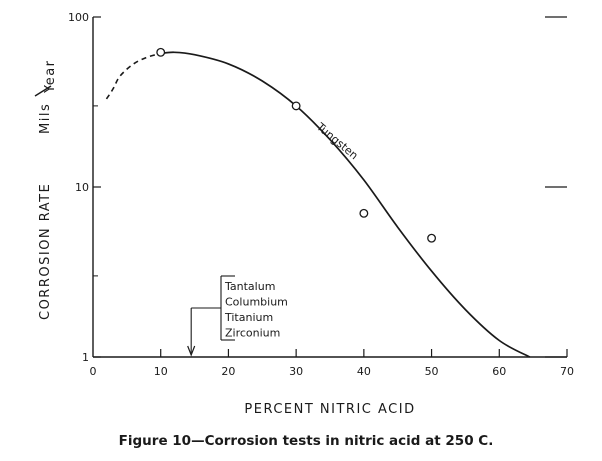 This screenshot has width=602, height=461. What do you see at coordinates (85, 357) in the screenshot?
I see `y-tick-label: 1` at bounding box center [85, 357].